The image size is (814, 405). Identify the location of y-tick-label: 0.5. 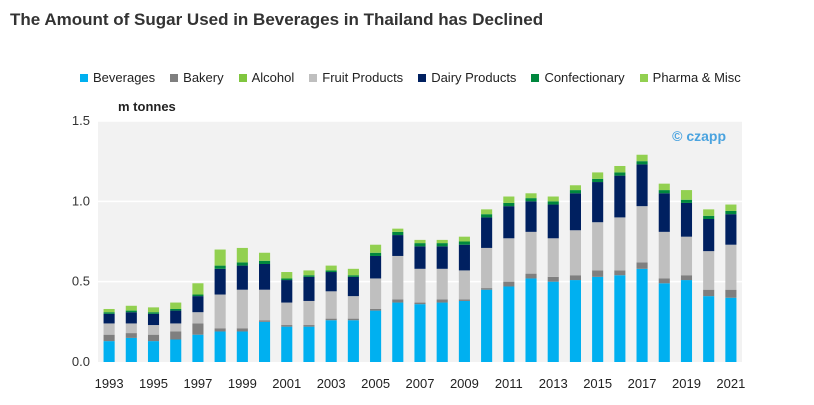
(81, 281).